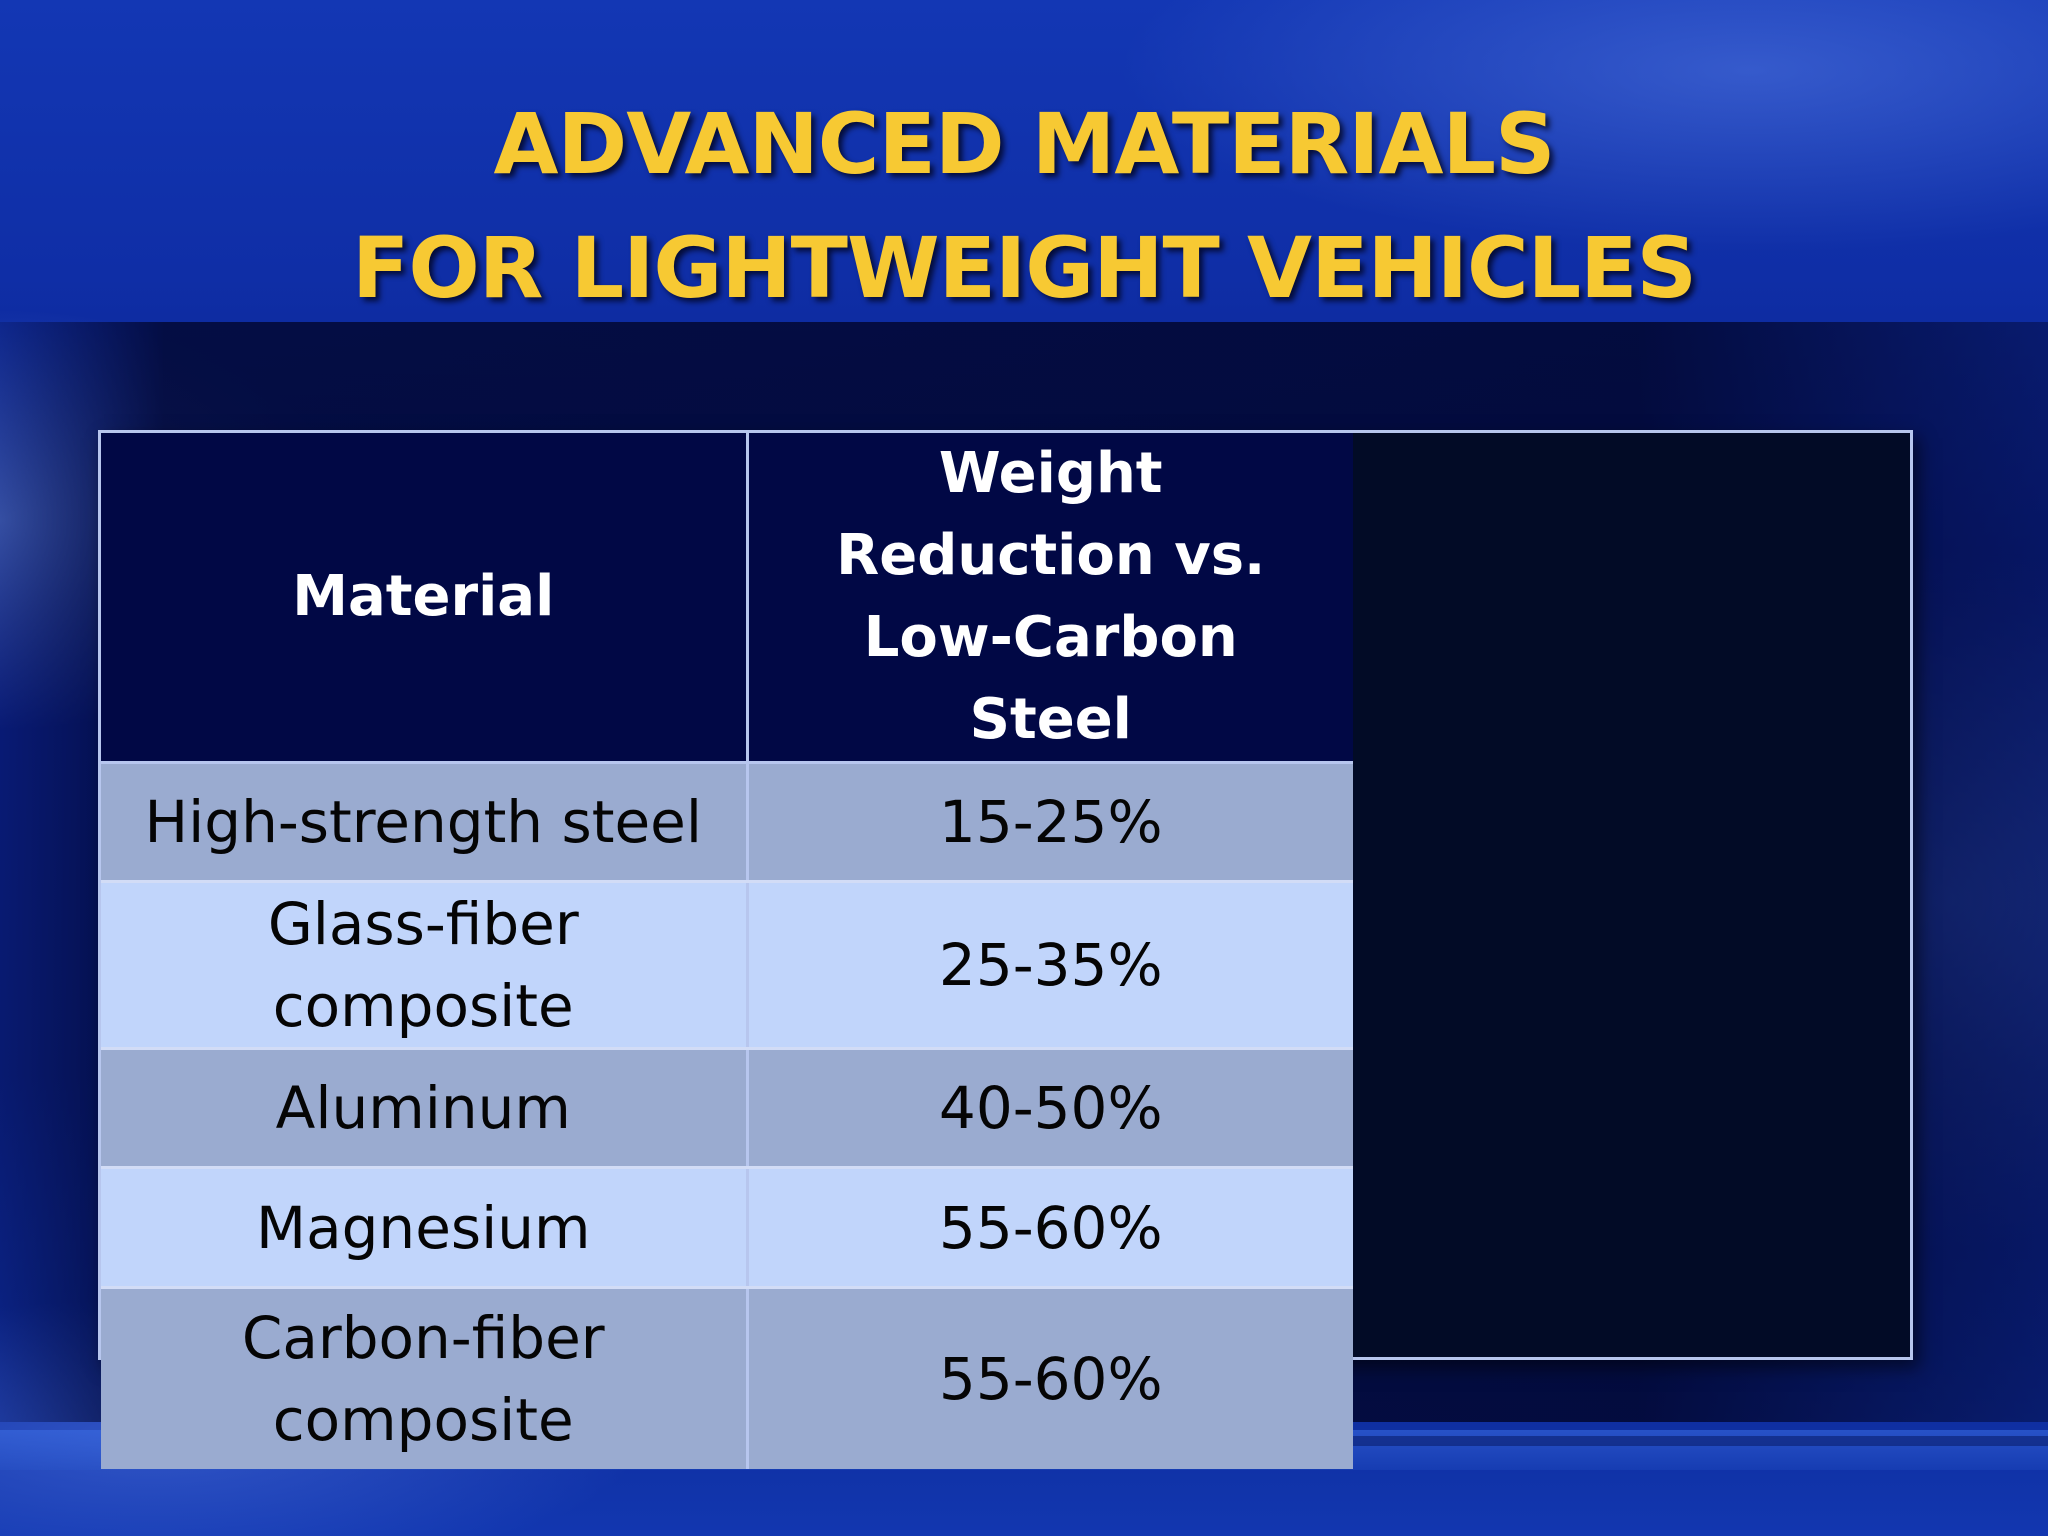  What do you see at coordinates (1050, 965) in the screenshot?
I see `cell-reduction: 25-35%` at bounding box center [1050, 965].